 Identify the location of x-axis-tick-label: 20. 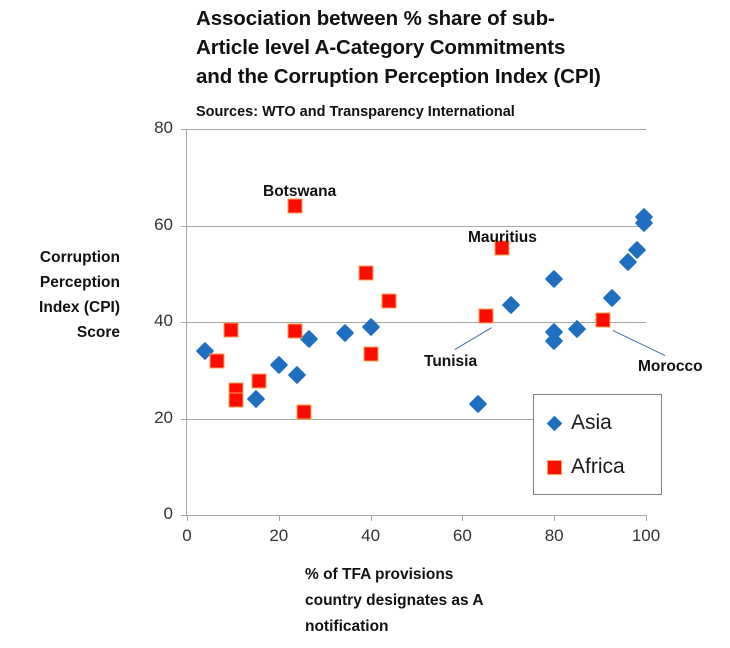
(279, 535).